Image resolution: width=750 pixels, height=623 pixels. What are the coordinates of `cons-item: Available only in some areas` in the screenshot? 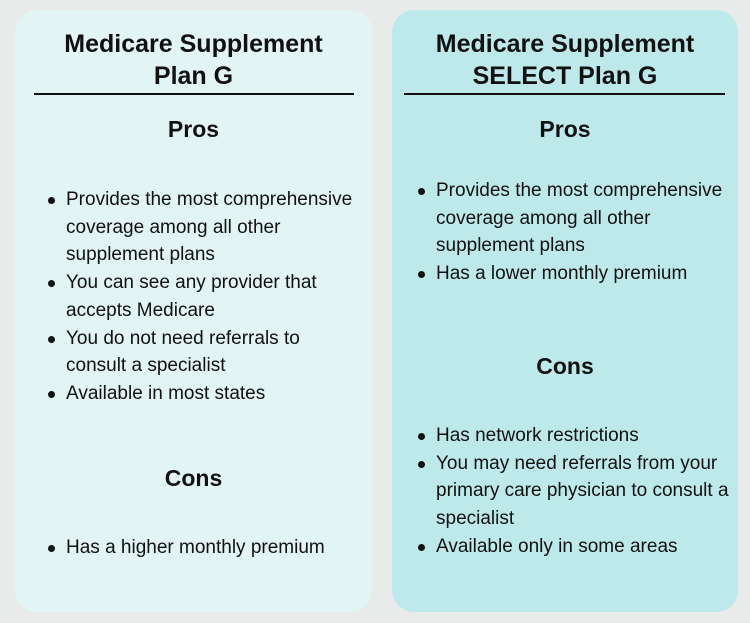 It's located at (577, 547).